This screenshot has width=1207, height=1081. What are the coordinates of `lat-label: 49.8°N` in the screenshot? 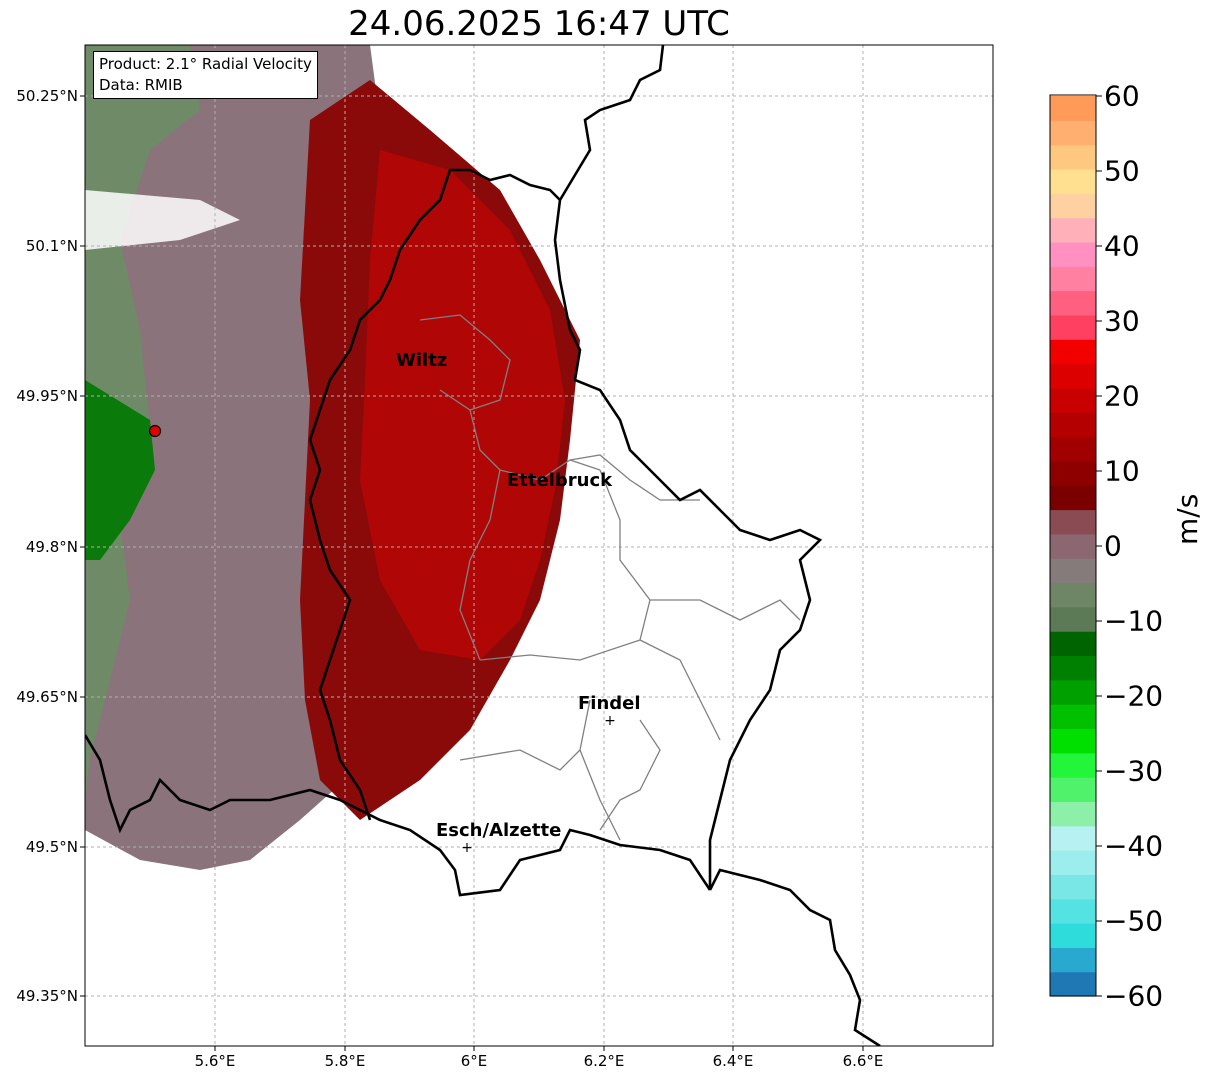 It's located at (51, 547).